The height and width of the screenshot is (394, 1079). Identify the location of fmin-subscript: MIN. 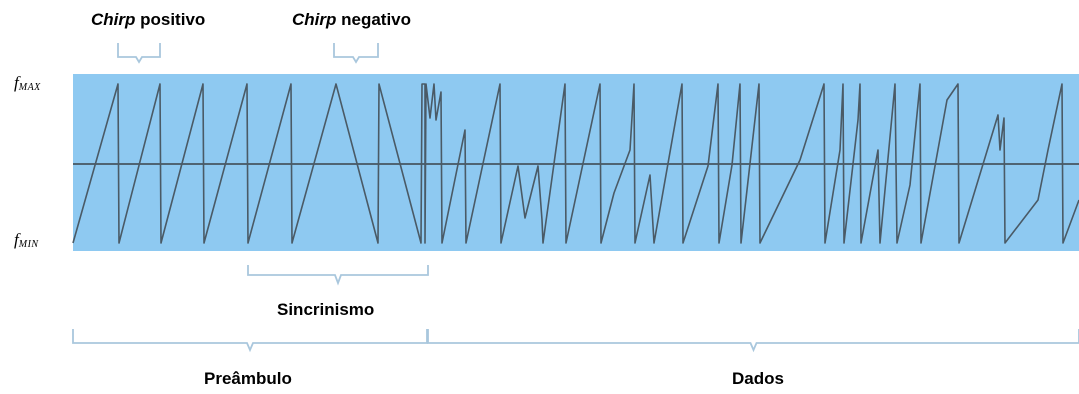
(28, 244).